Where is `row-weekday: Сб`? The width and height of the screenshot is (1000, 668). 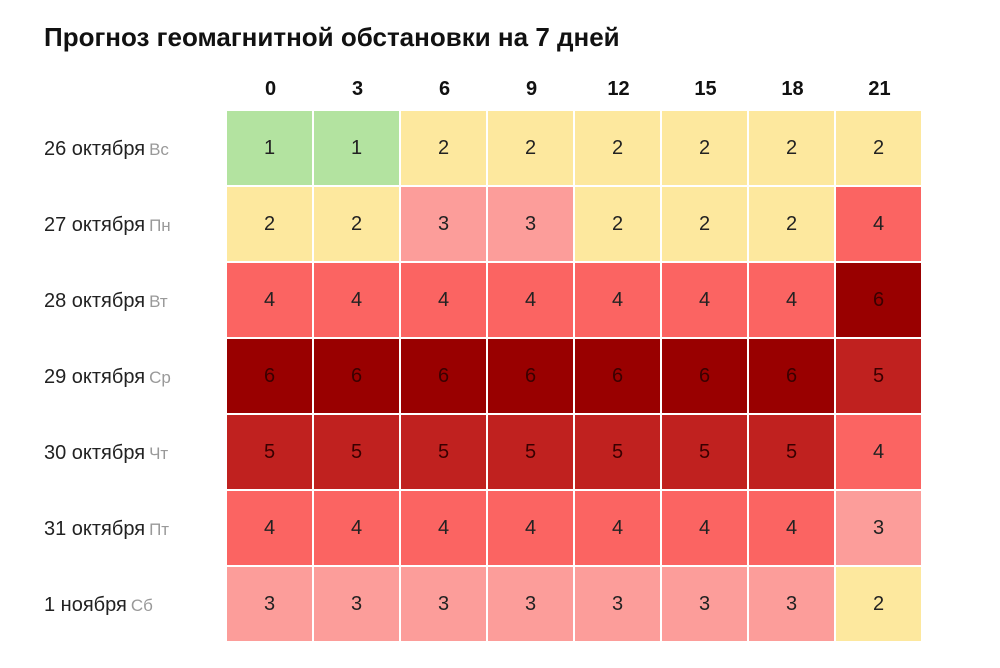
row-weekday: Сб is located at coordinates (141, 605).